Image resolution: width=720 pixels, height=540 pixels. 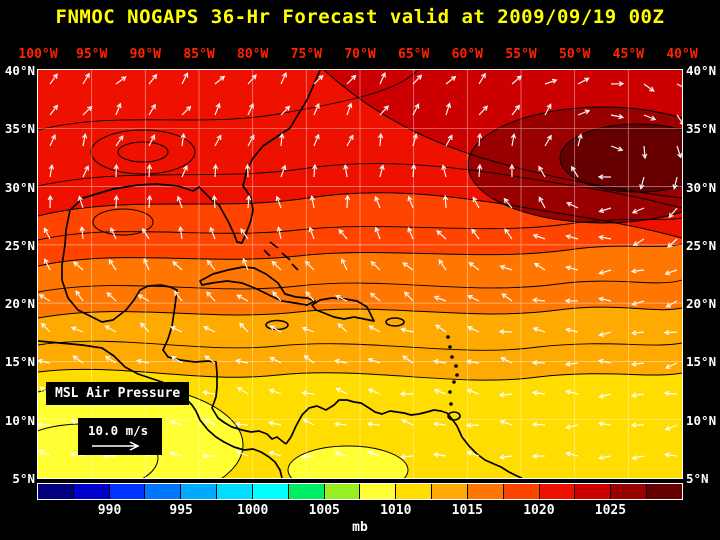 What do you see at coordinates (539, 510) in the screenshot?
I see `colorbar-tick: 1020` at bounding box center [539, 510].